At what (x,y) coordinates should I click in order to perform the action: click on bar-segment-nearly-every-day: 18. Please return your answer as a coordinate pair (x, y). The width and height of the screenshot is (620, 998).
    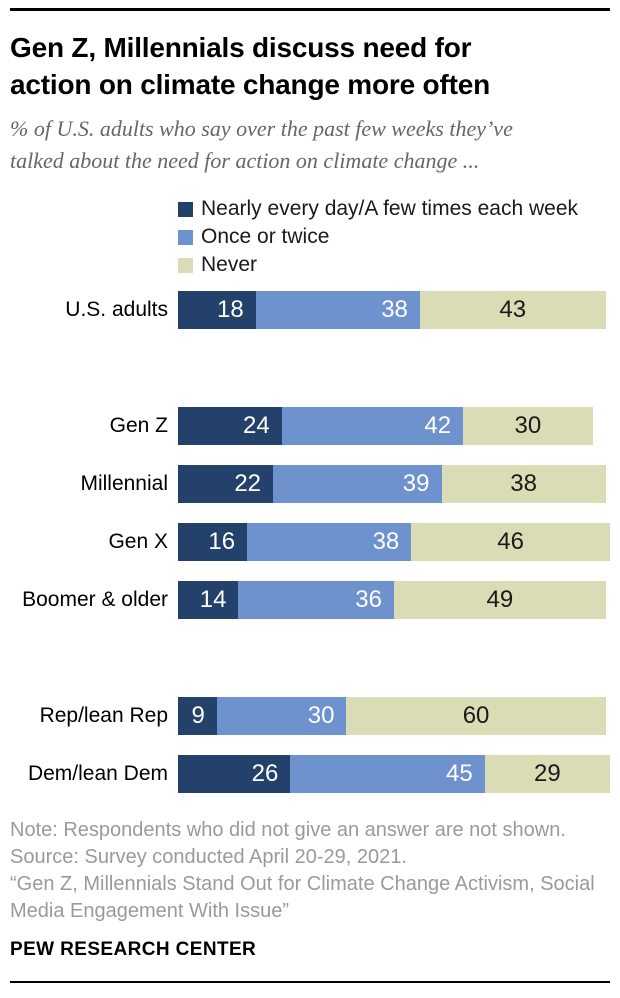
    Looking at the image, I should click on (217, 310).